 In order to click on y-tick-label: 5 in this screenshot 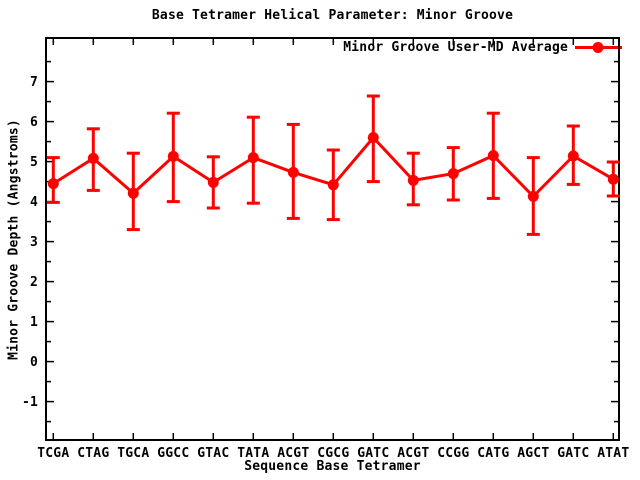, I will do `click(34, 162)`.